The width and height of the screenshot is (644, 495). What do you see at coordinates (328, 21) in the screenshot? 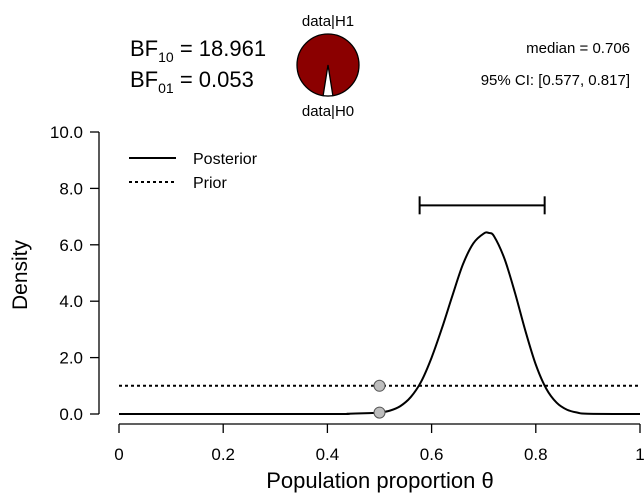
I see `pie-top-label: data|H1` at bounding box center [328, 21].